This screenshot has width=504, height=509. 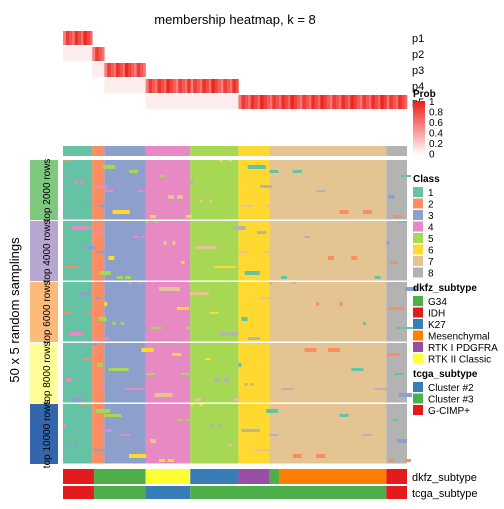 What do you see at coordinates (445, 374) in the screenshot?
I see `tcga-legend-title: tcga_subtype` at bounding box center [445, 374].